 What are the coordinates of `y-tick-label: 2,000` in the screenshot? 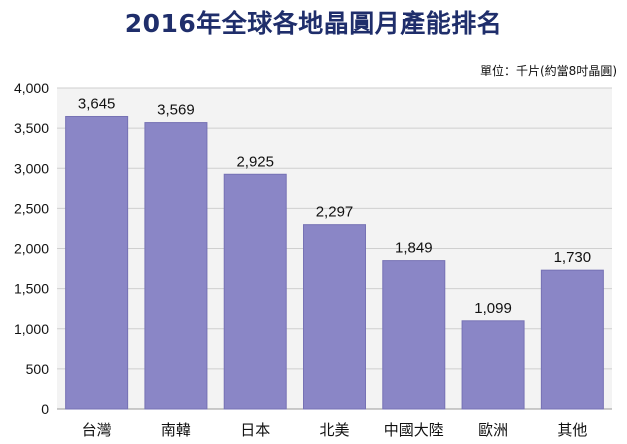 It's located at (31, 249).